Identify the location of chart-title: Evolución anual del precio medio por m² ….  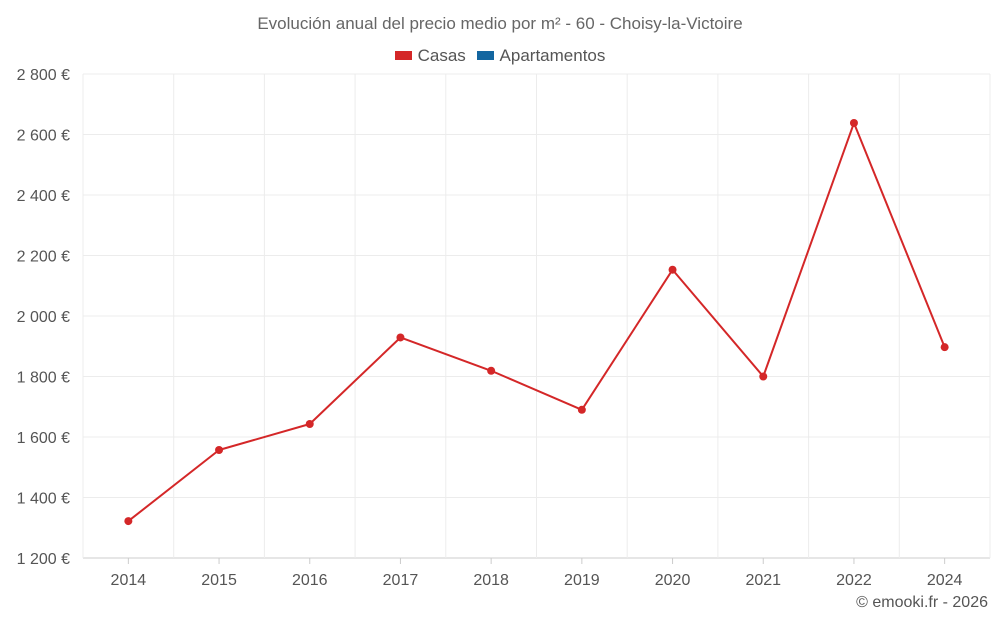
(500, 23).